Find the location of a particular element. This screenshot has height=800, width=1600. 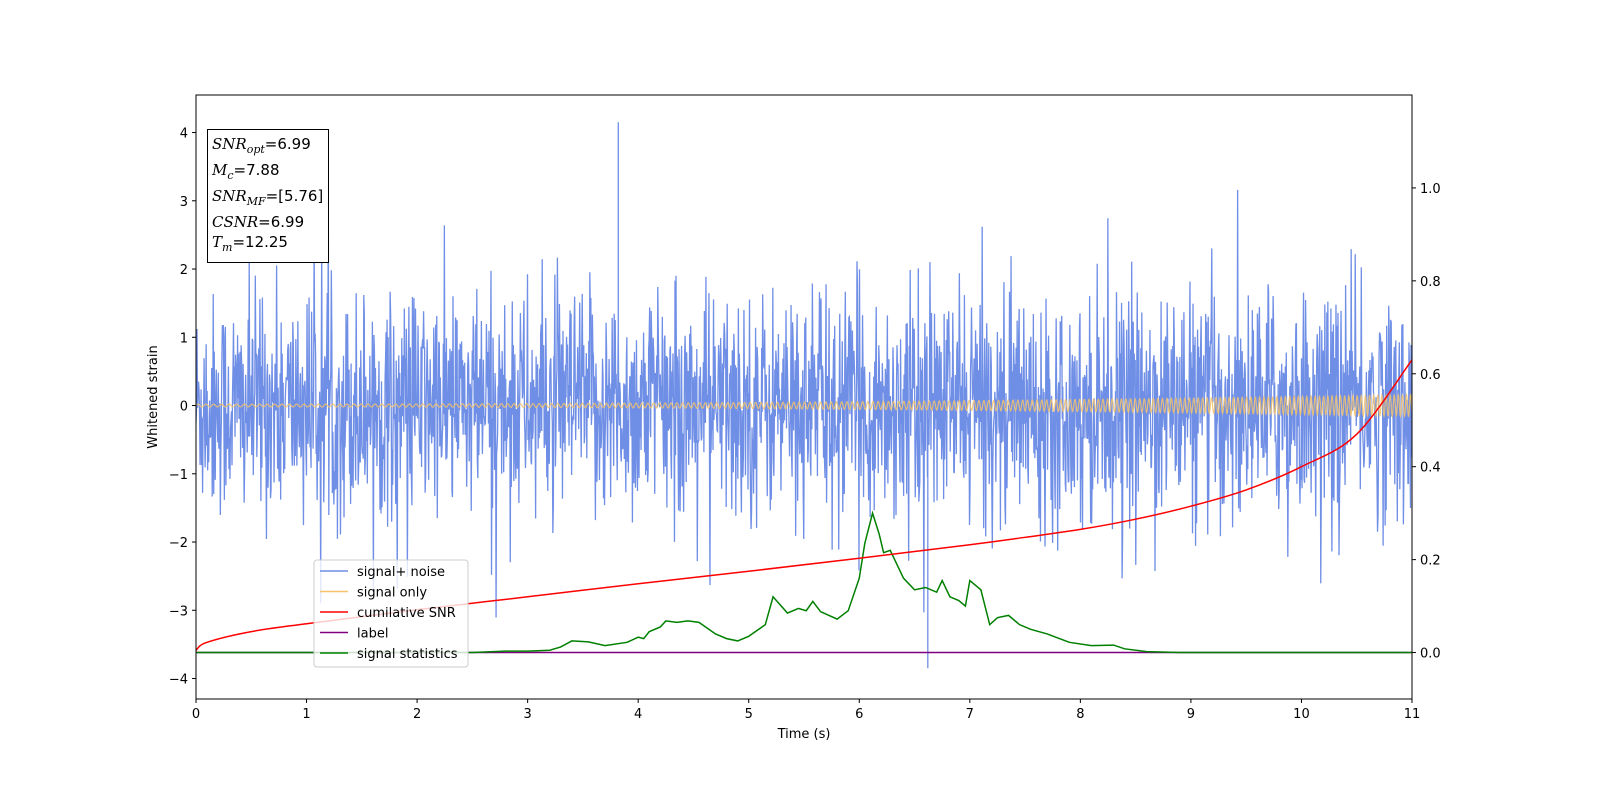

legend-label: signal only is located at coordinates (392, 593).